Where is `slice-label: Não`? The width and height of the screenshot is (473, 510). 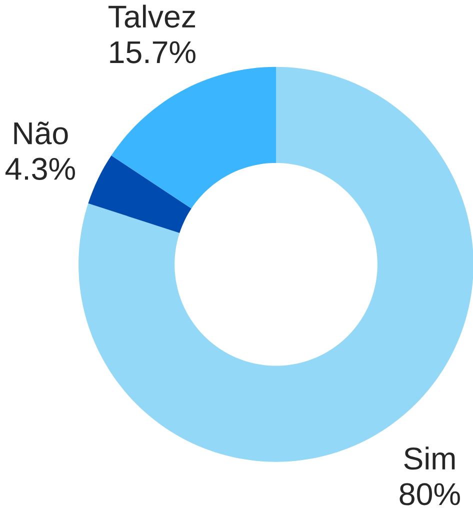
slice-label: Não is located at coordinates (41, 133).